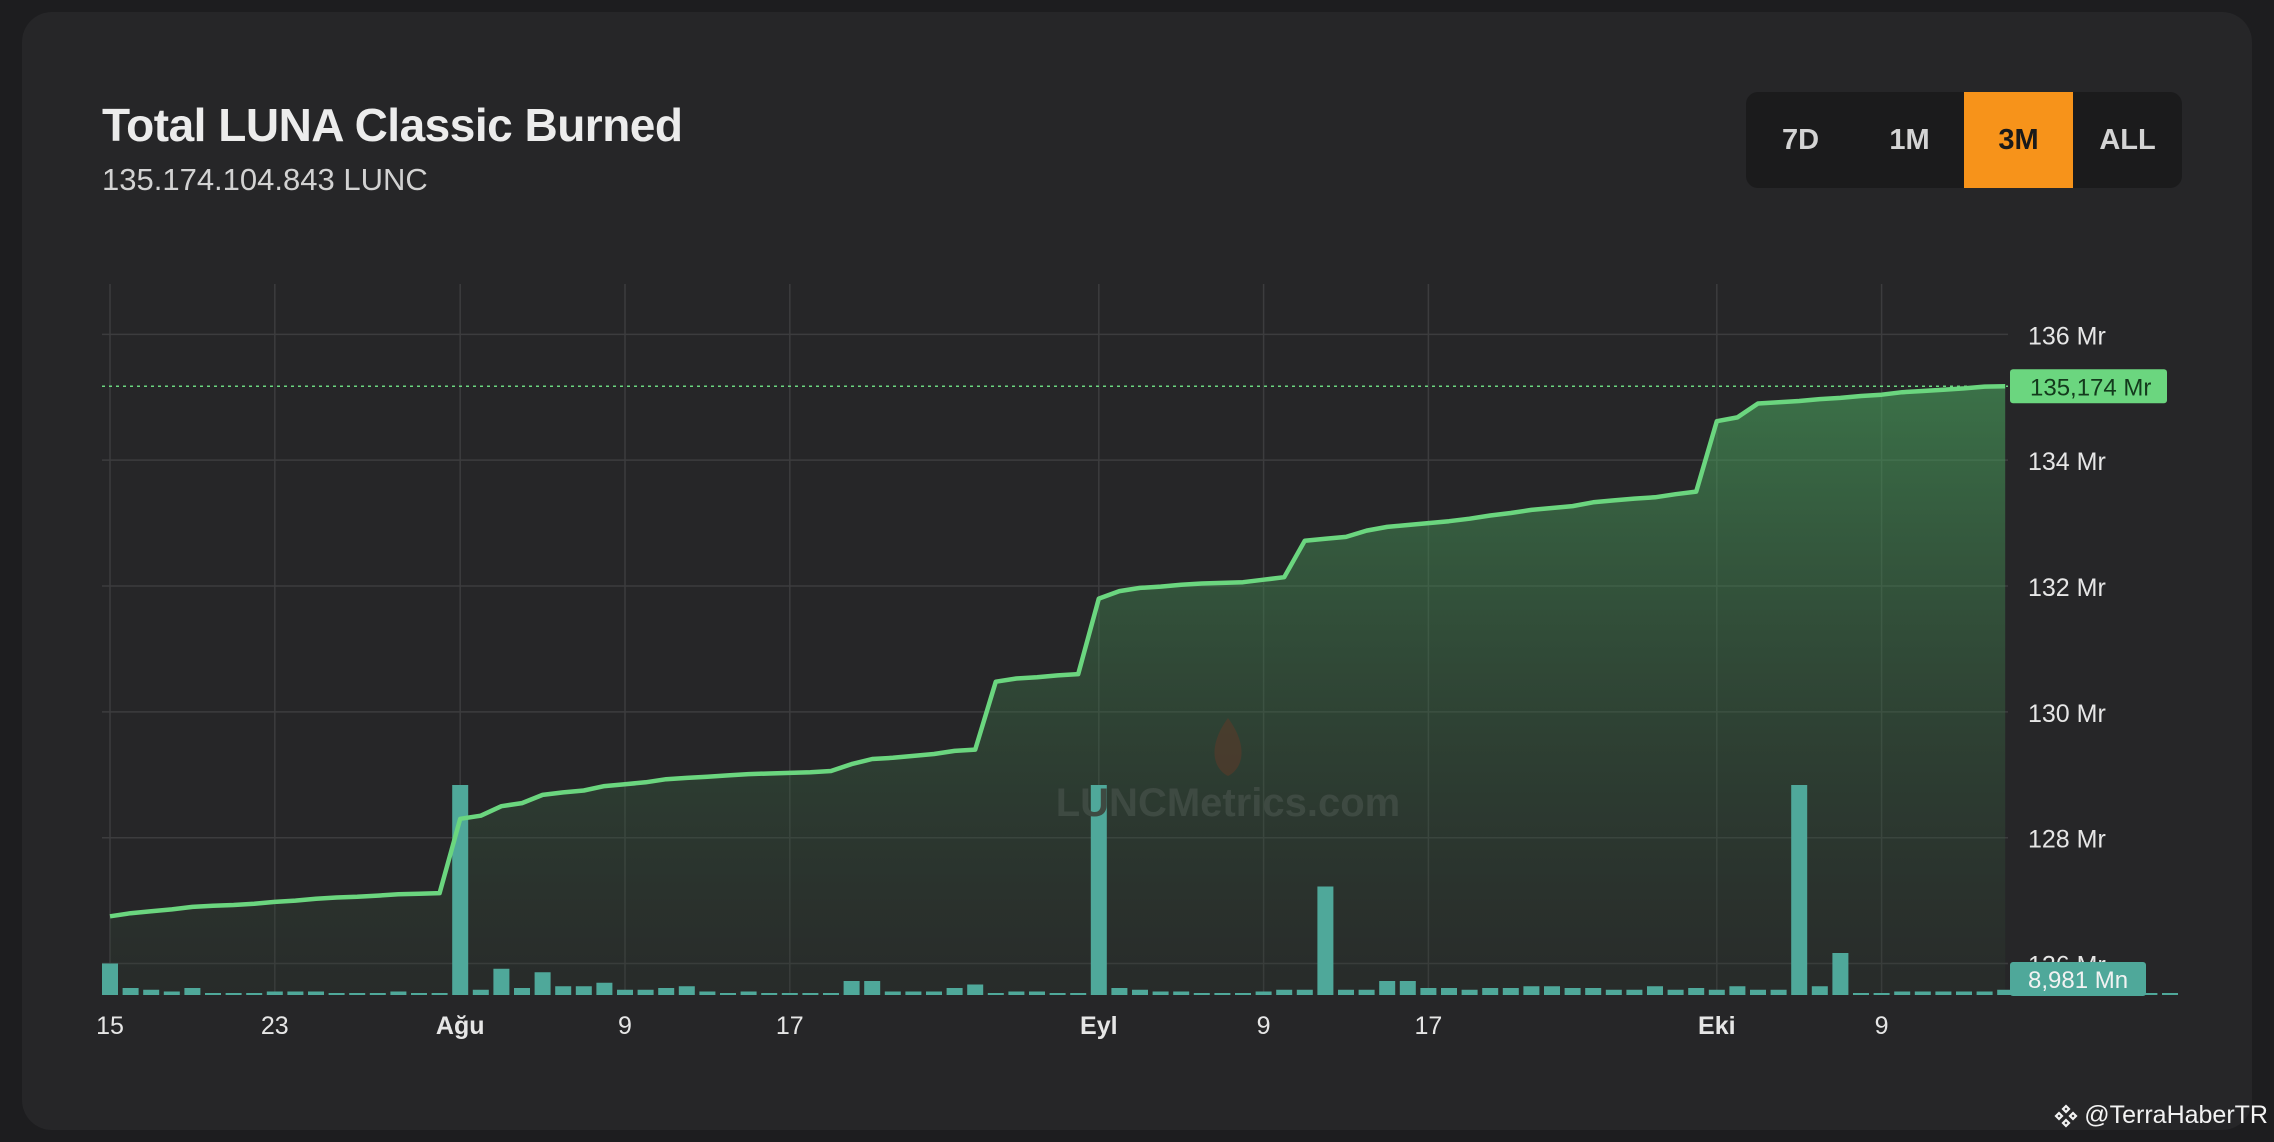  What do you see at coordinates (275, 1026) in the screenshot?
I see `x-tick-label: 23` at bounding box center [275, 1026].